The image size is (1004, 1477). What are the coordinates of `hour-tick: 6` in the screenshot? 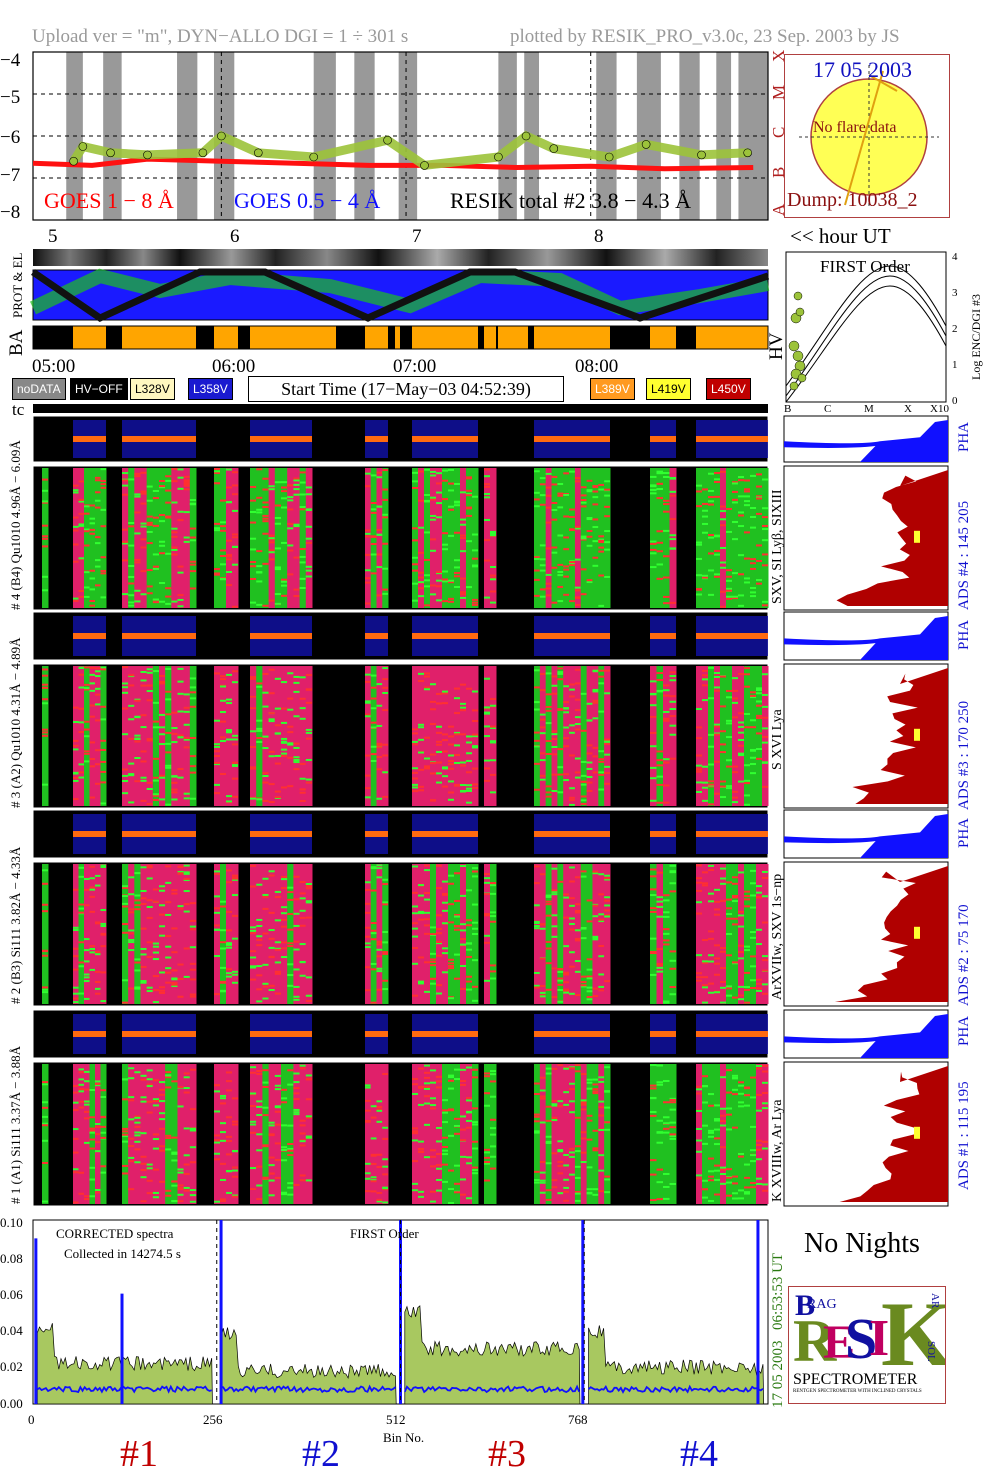 It's located at (235, 236).